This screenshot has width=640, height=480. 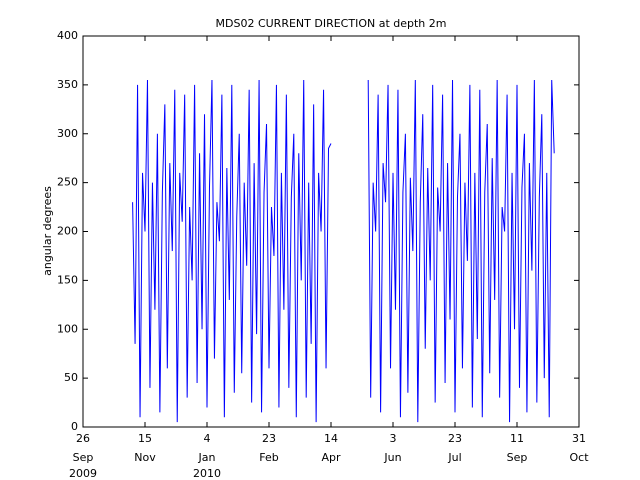 I want to click on chart-title: MDS02 CURRENT DIRECTION at depth 2m, so click(x=331, y=23).